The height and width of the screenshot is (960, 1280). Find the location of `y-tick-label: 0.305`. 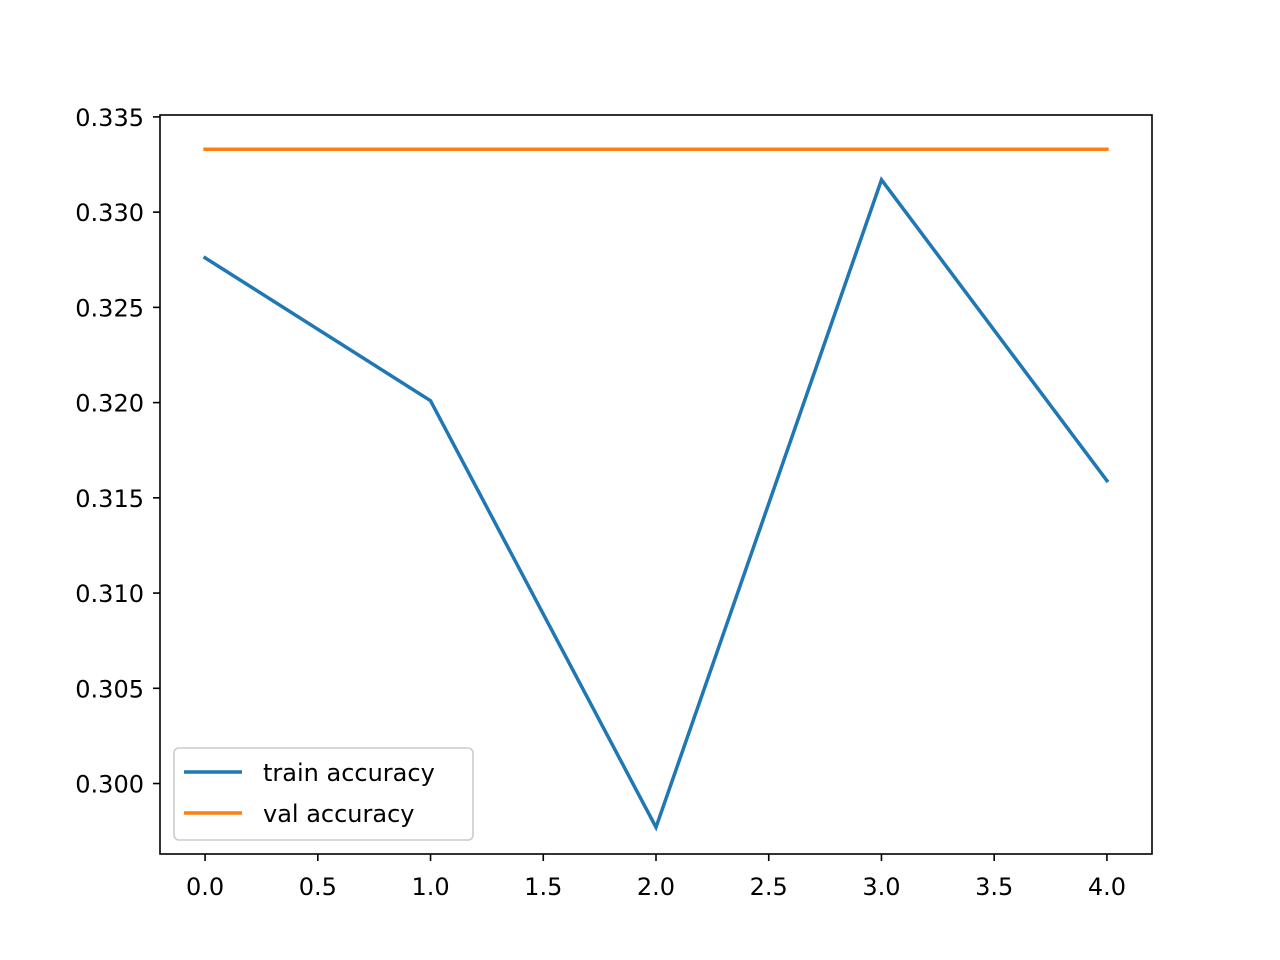

y-tick-label: 0.305 is located at coordinates (109, 689).